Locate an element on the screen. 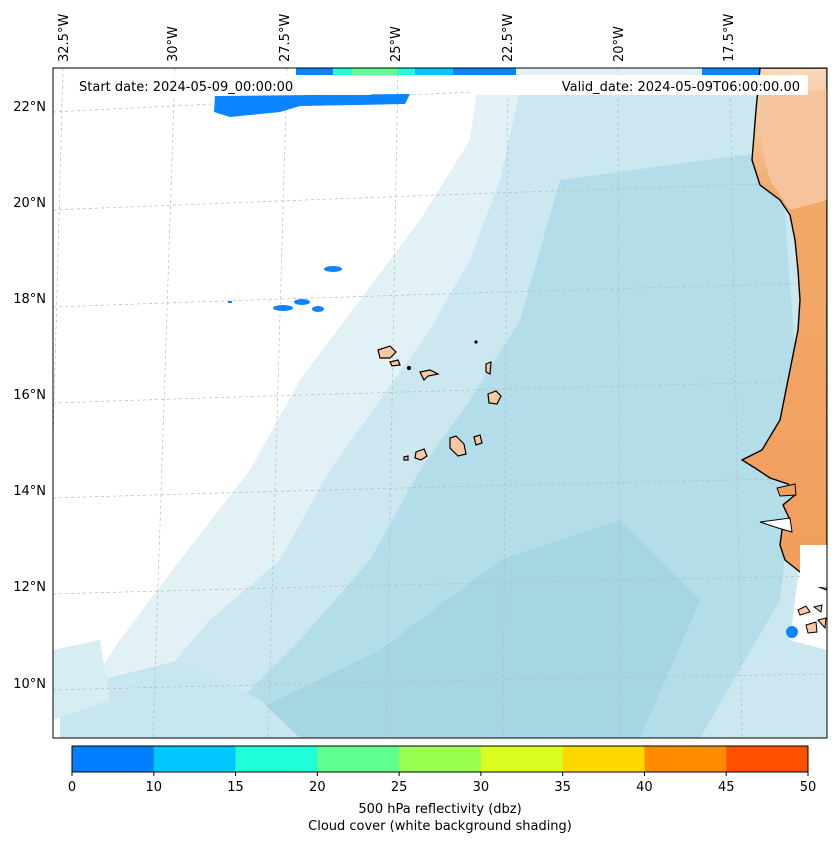 Image resolution: width=837 pixels, height=843 pixels. start-date-box is located at coordinates (221, 85).